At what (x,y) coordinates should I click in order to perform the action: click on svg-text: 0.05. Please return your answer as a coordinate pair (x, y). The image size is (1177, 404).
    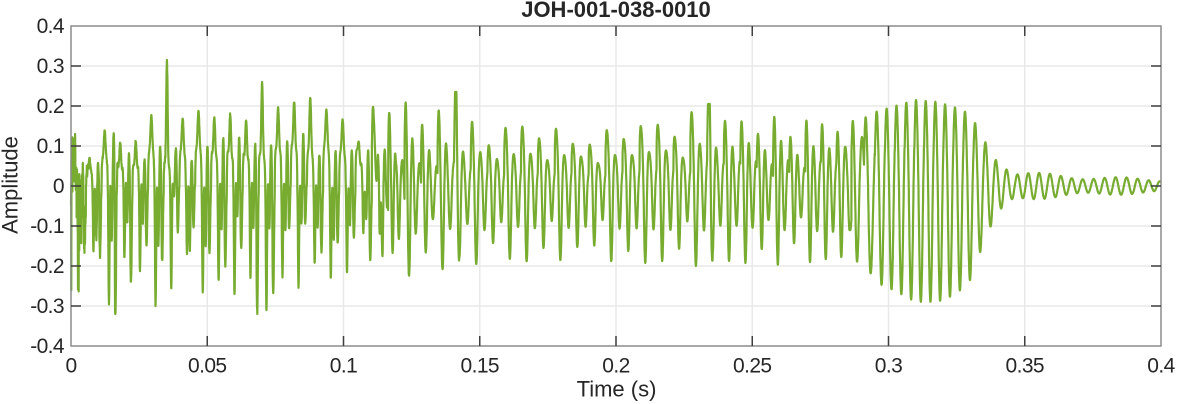
    Looking at the image, I should click on (207, 366).